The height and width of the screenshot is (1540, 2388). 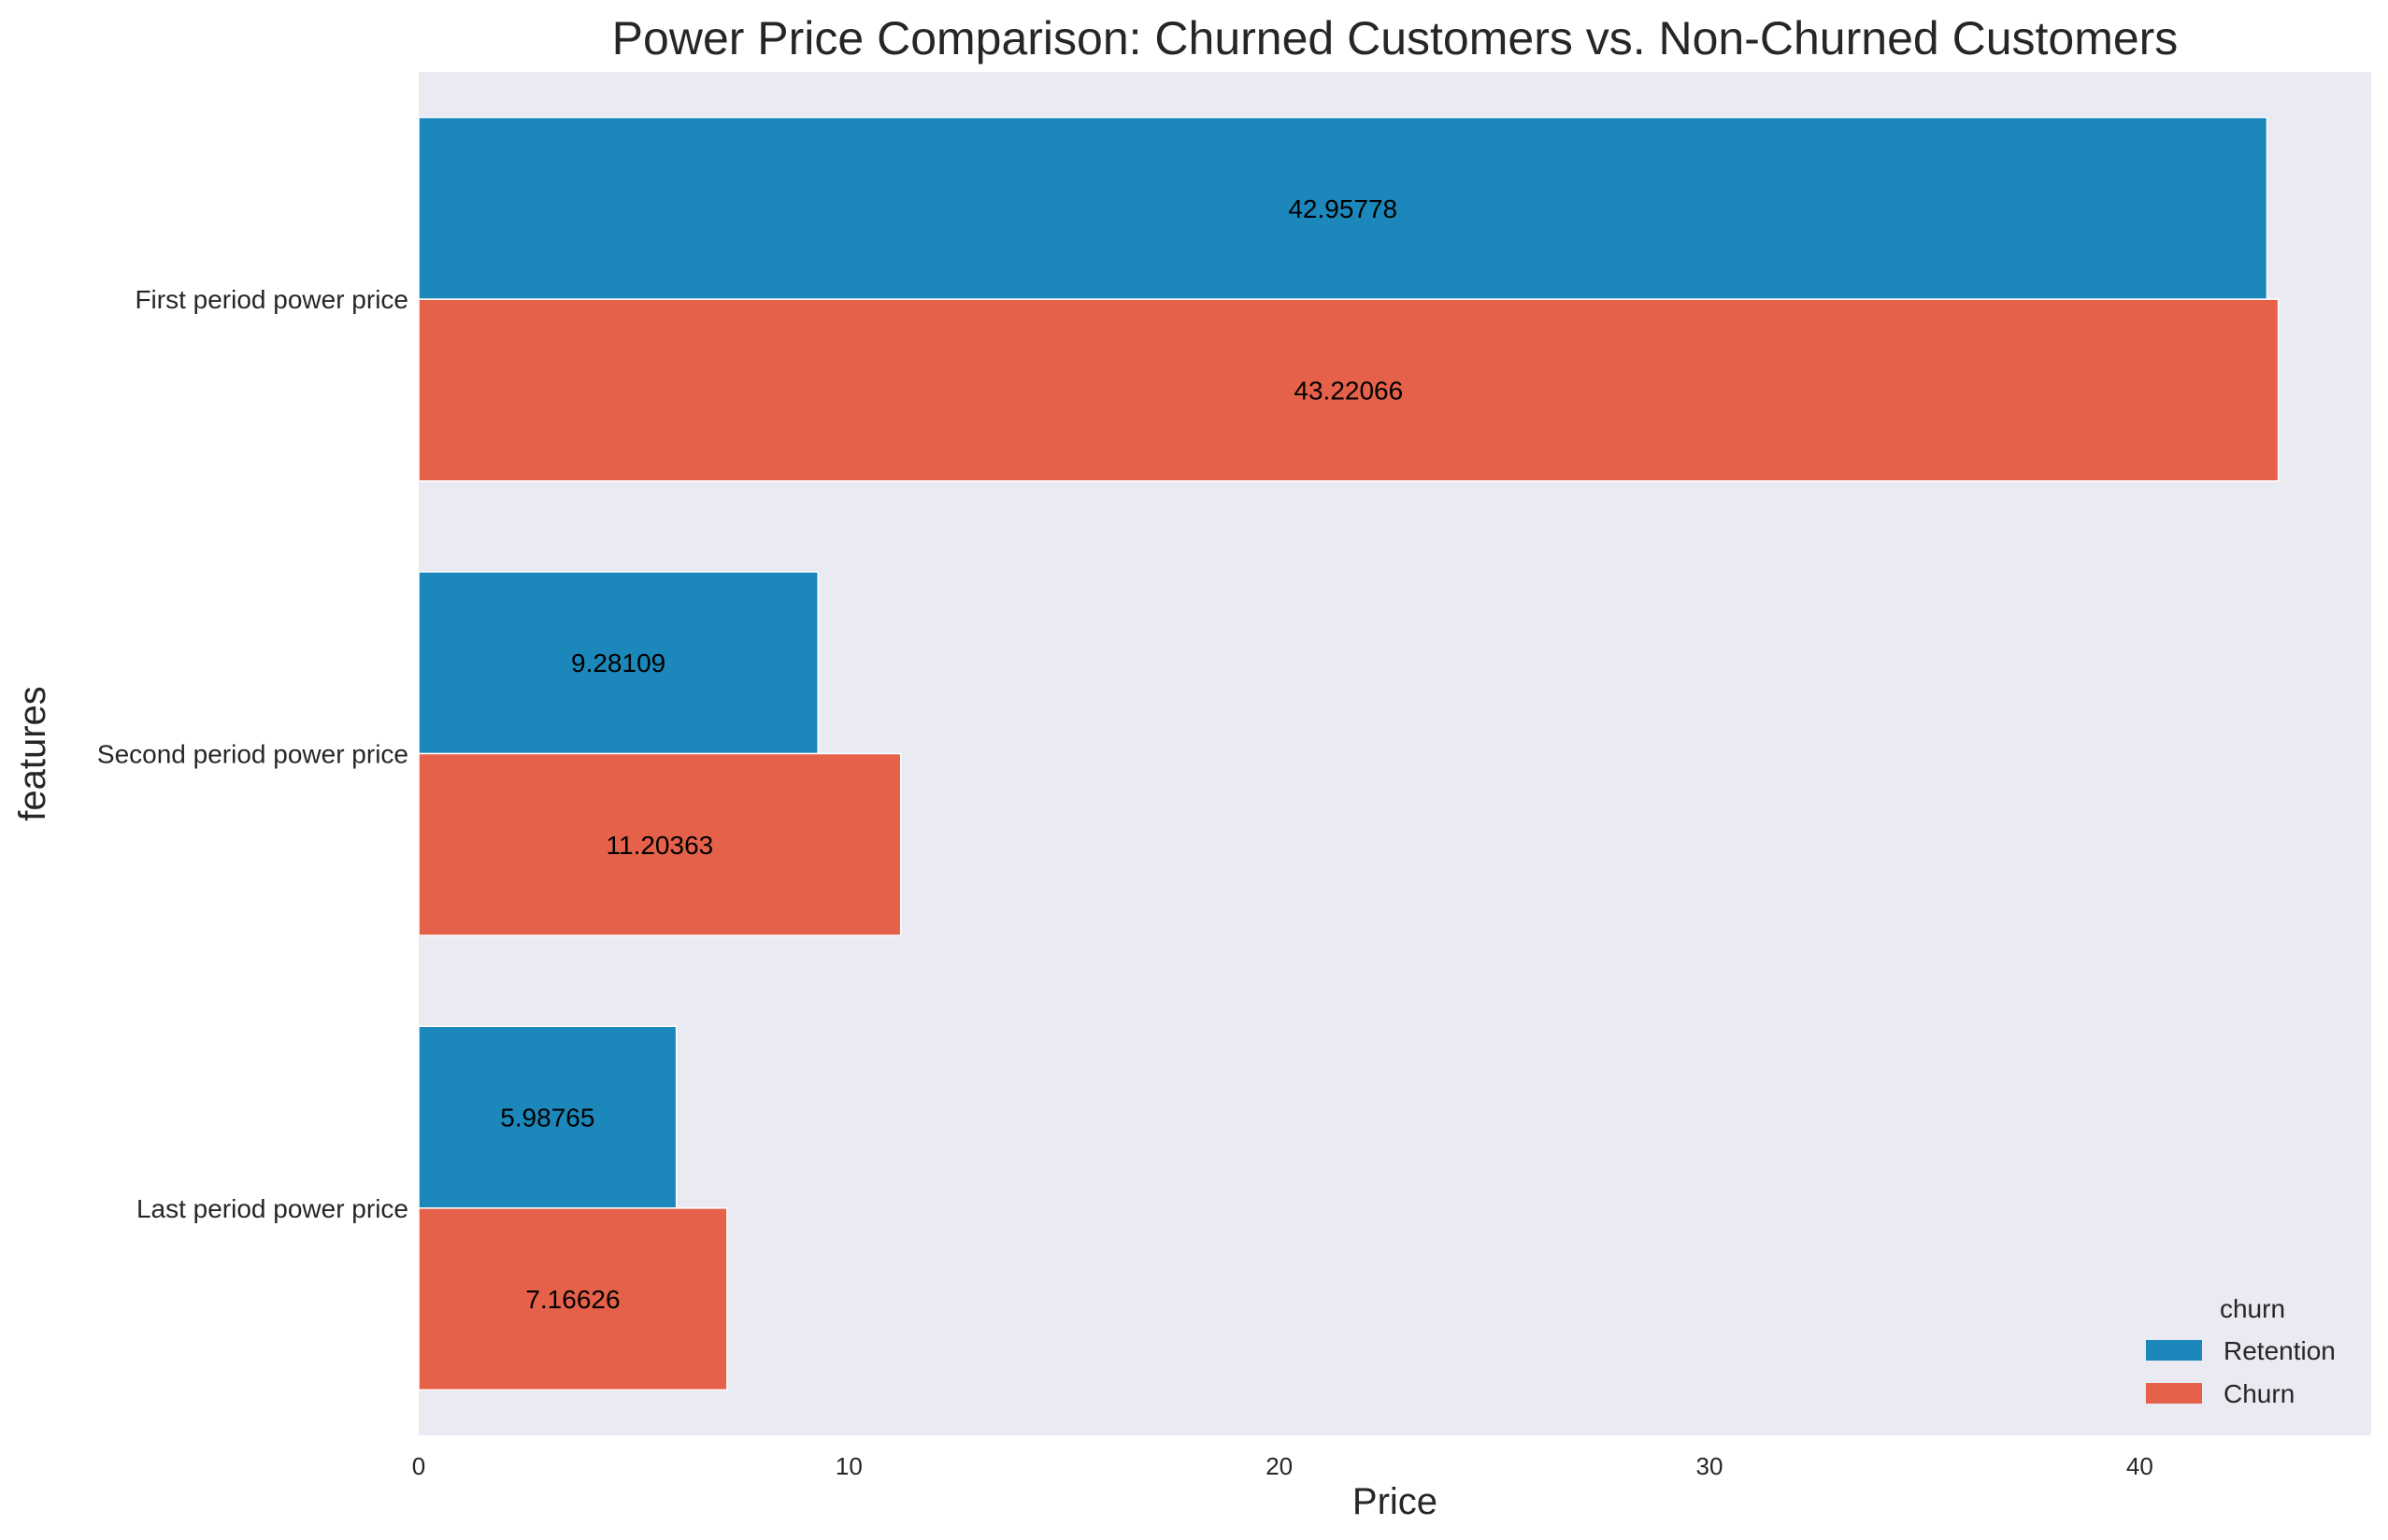 I want to click on x-tick-label: 20, so click(x=1279, y=1466).